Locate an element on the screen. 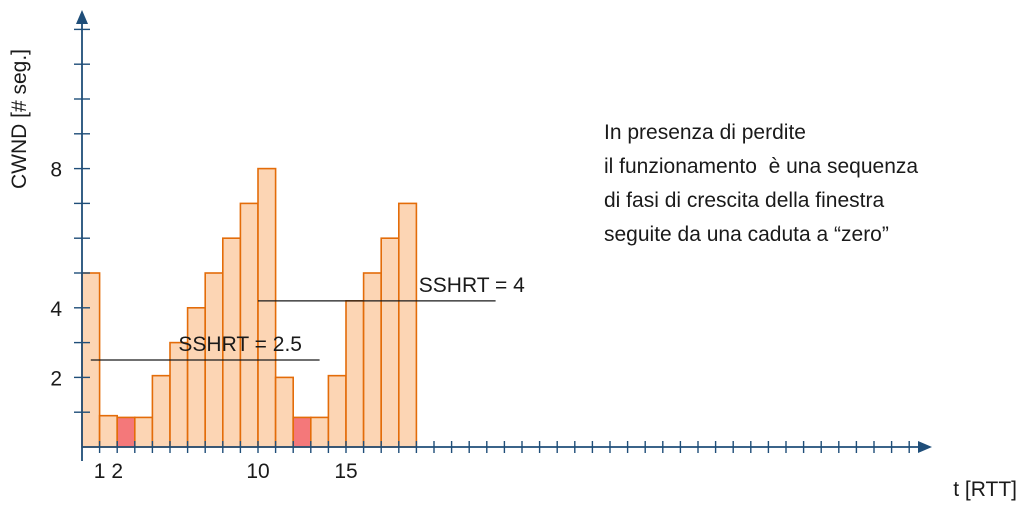 Image resolution: width=1036 pixels, height=515 pixels. annotation-line: il funzionamento è una sequenza is located at coordinates (761, 166).